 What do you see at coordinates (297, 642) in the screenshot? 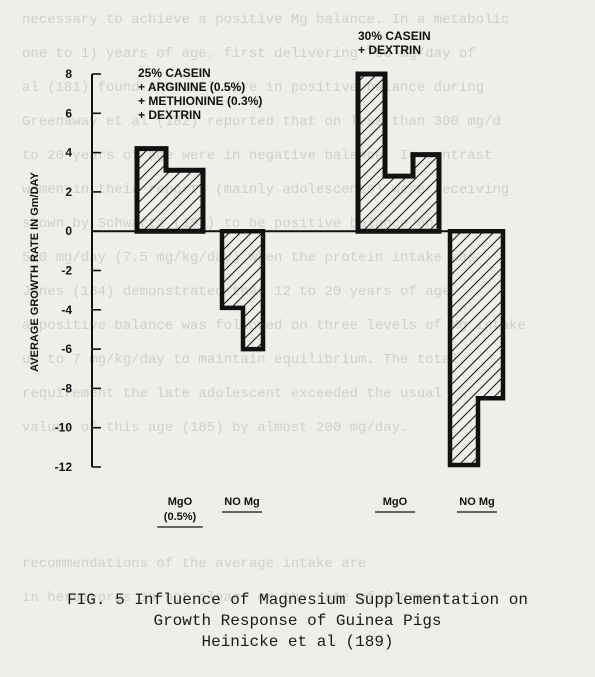
I see `caption-line-3: Heinicke et al (189)` at bounding box center [297, 642].